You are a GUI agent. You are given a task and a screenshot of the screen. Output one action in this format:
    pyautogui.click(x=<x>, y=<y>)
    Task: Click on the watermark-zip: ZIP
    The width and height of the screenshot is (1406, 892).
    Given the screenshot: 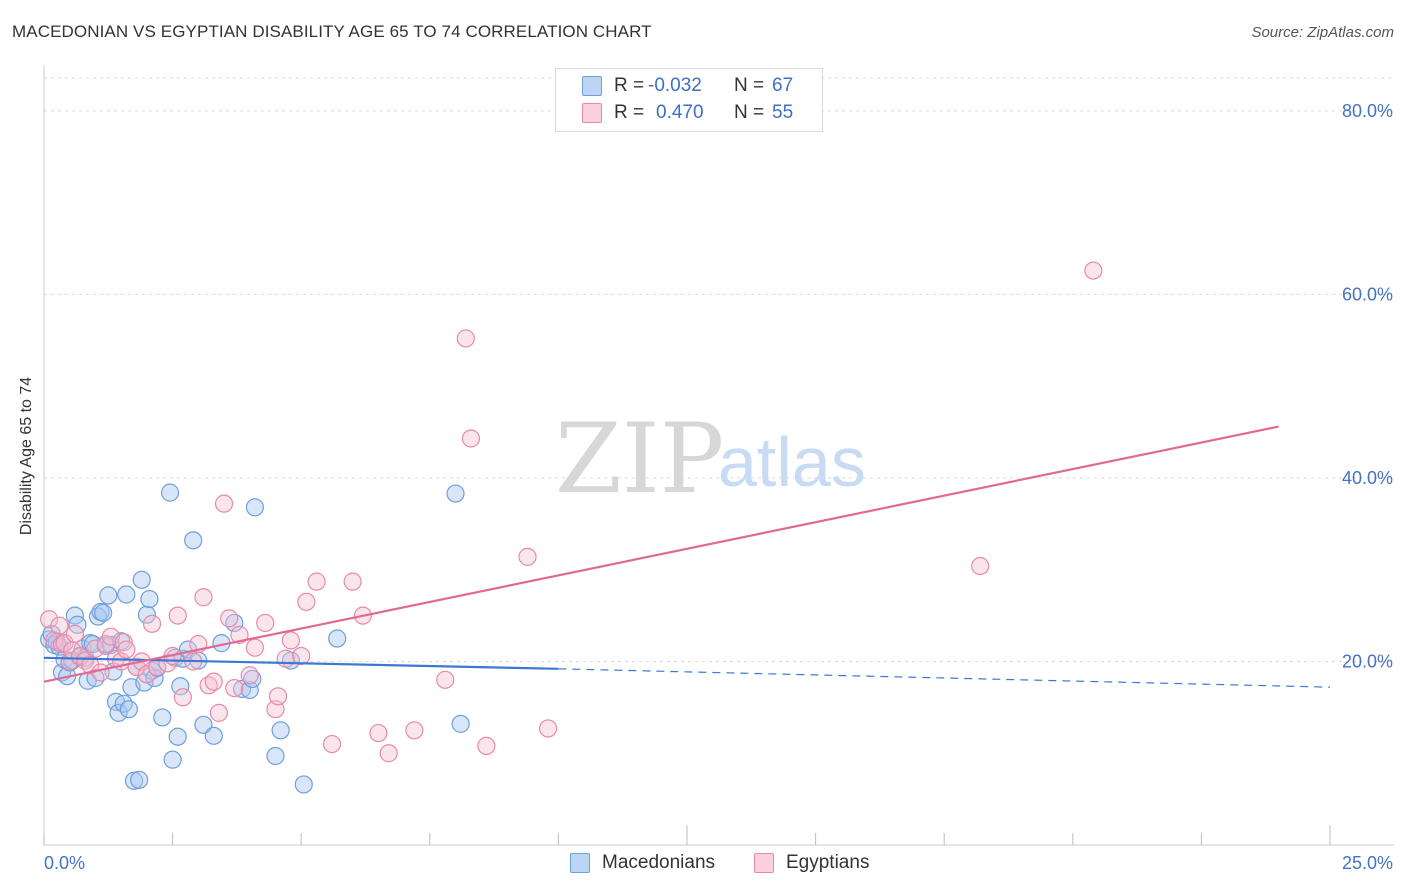 What is the action you would take?
    pyautogui.click(x=639, y=459)
    